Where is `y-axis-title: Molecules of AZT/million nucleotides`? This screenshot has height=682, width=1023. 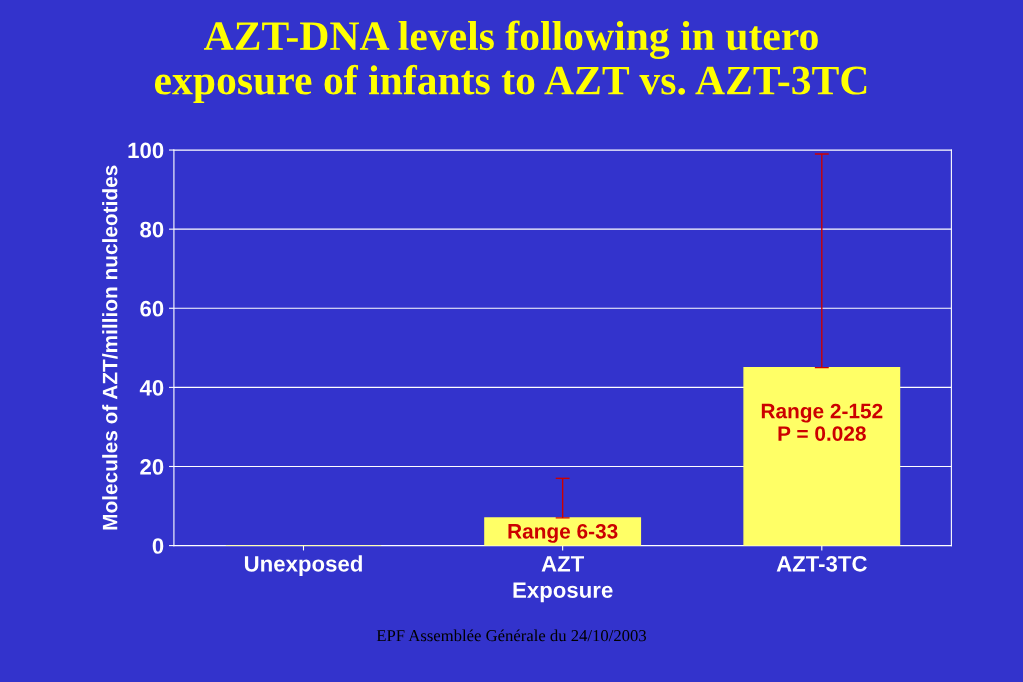
y-axis-title: Molecules of AZT/million nucleotides is located at coordinates (110, 347).